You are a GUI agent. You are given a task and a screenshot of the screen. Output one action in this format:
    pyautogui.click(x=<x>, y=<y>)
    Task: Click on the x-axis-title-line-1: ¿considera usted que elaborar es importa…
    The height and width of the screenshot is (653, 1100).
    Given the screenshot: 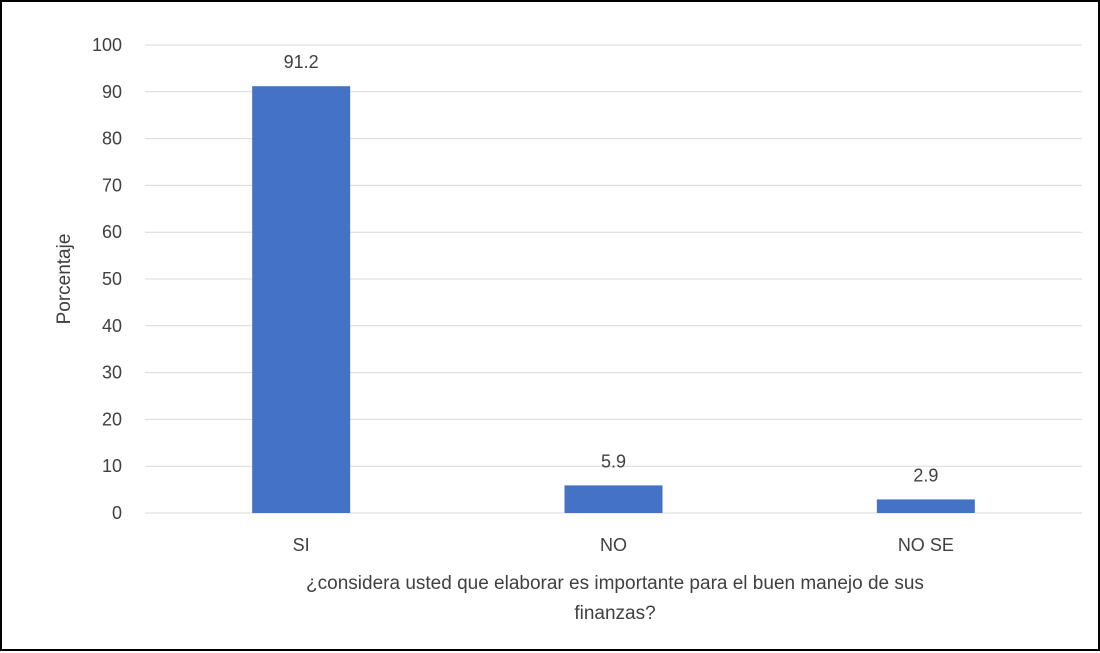 What is the action you would take?
    pyautogui.click(x=615, y=583)
    